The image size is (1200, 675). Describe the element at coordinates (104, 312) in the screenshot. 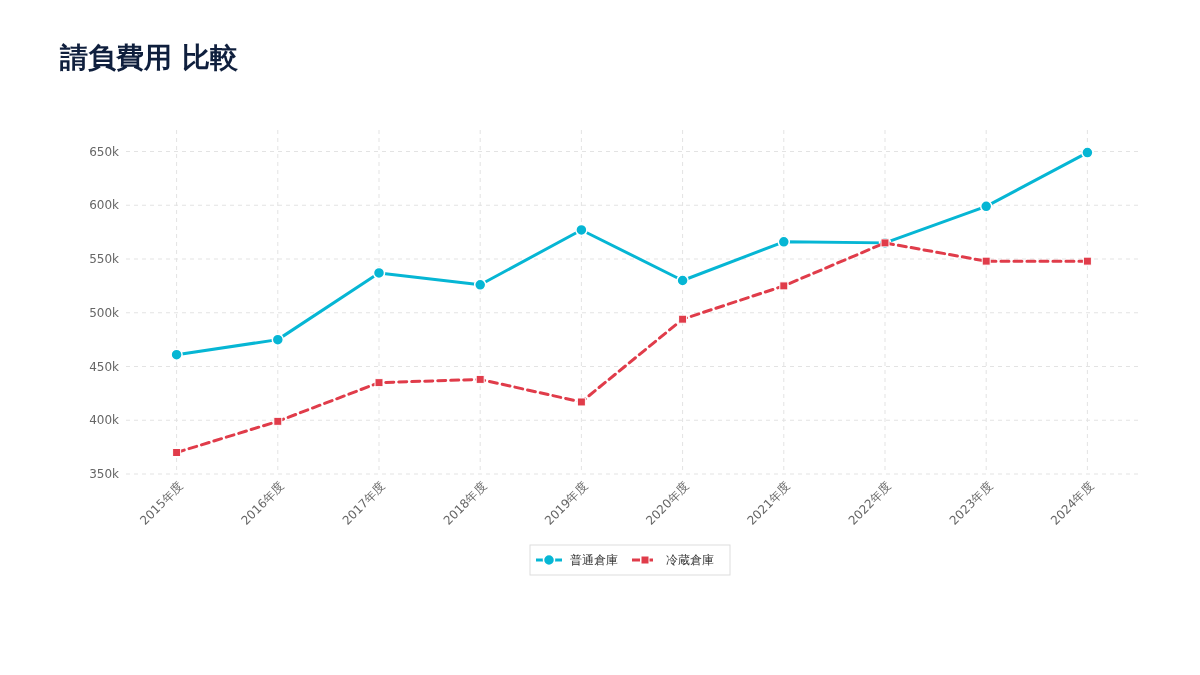

I see `y-tick-label: 500k` at that location.